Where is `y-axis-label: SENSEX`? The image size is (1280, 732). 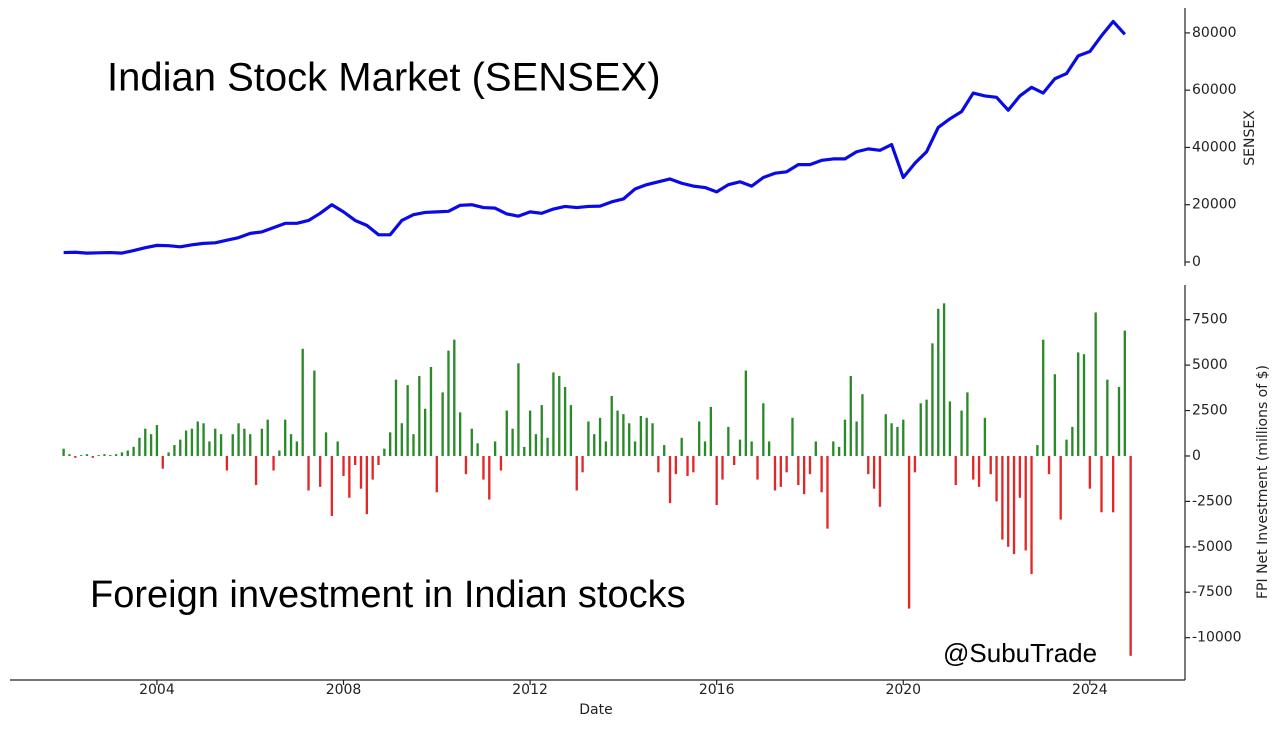
y-axis-label: SENSEX is located at coordinates (1250, 138).